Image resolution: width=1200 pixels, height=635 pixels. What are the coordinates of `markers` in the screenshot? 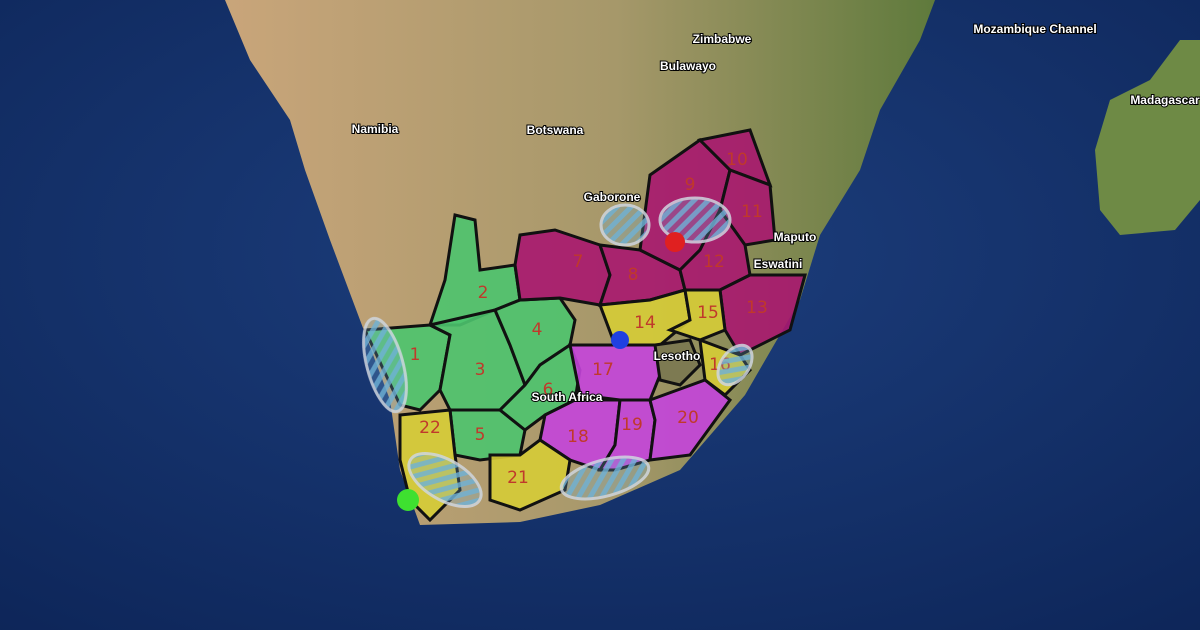 It's located at (541, 371).